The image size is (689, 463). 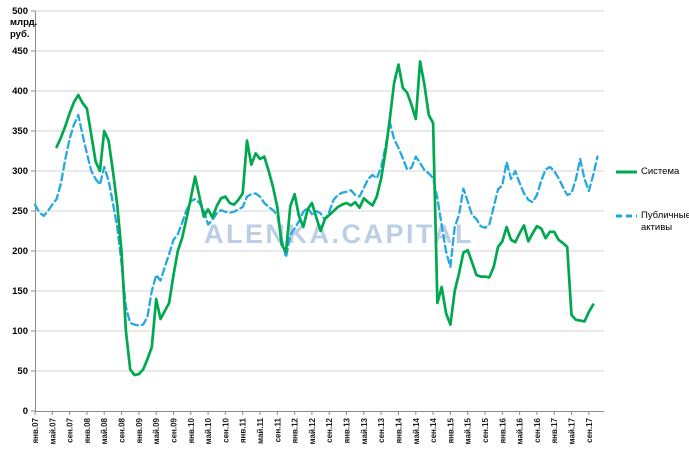 I want to click on x-tick-label: янв.10, so click(x=191, y=430).